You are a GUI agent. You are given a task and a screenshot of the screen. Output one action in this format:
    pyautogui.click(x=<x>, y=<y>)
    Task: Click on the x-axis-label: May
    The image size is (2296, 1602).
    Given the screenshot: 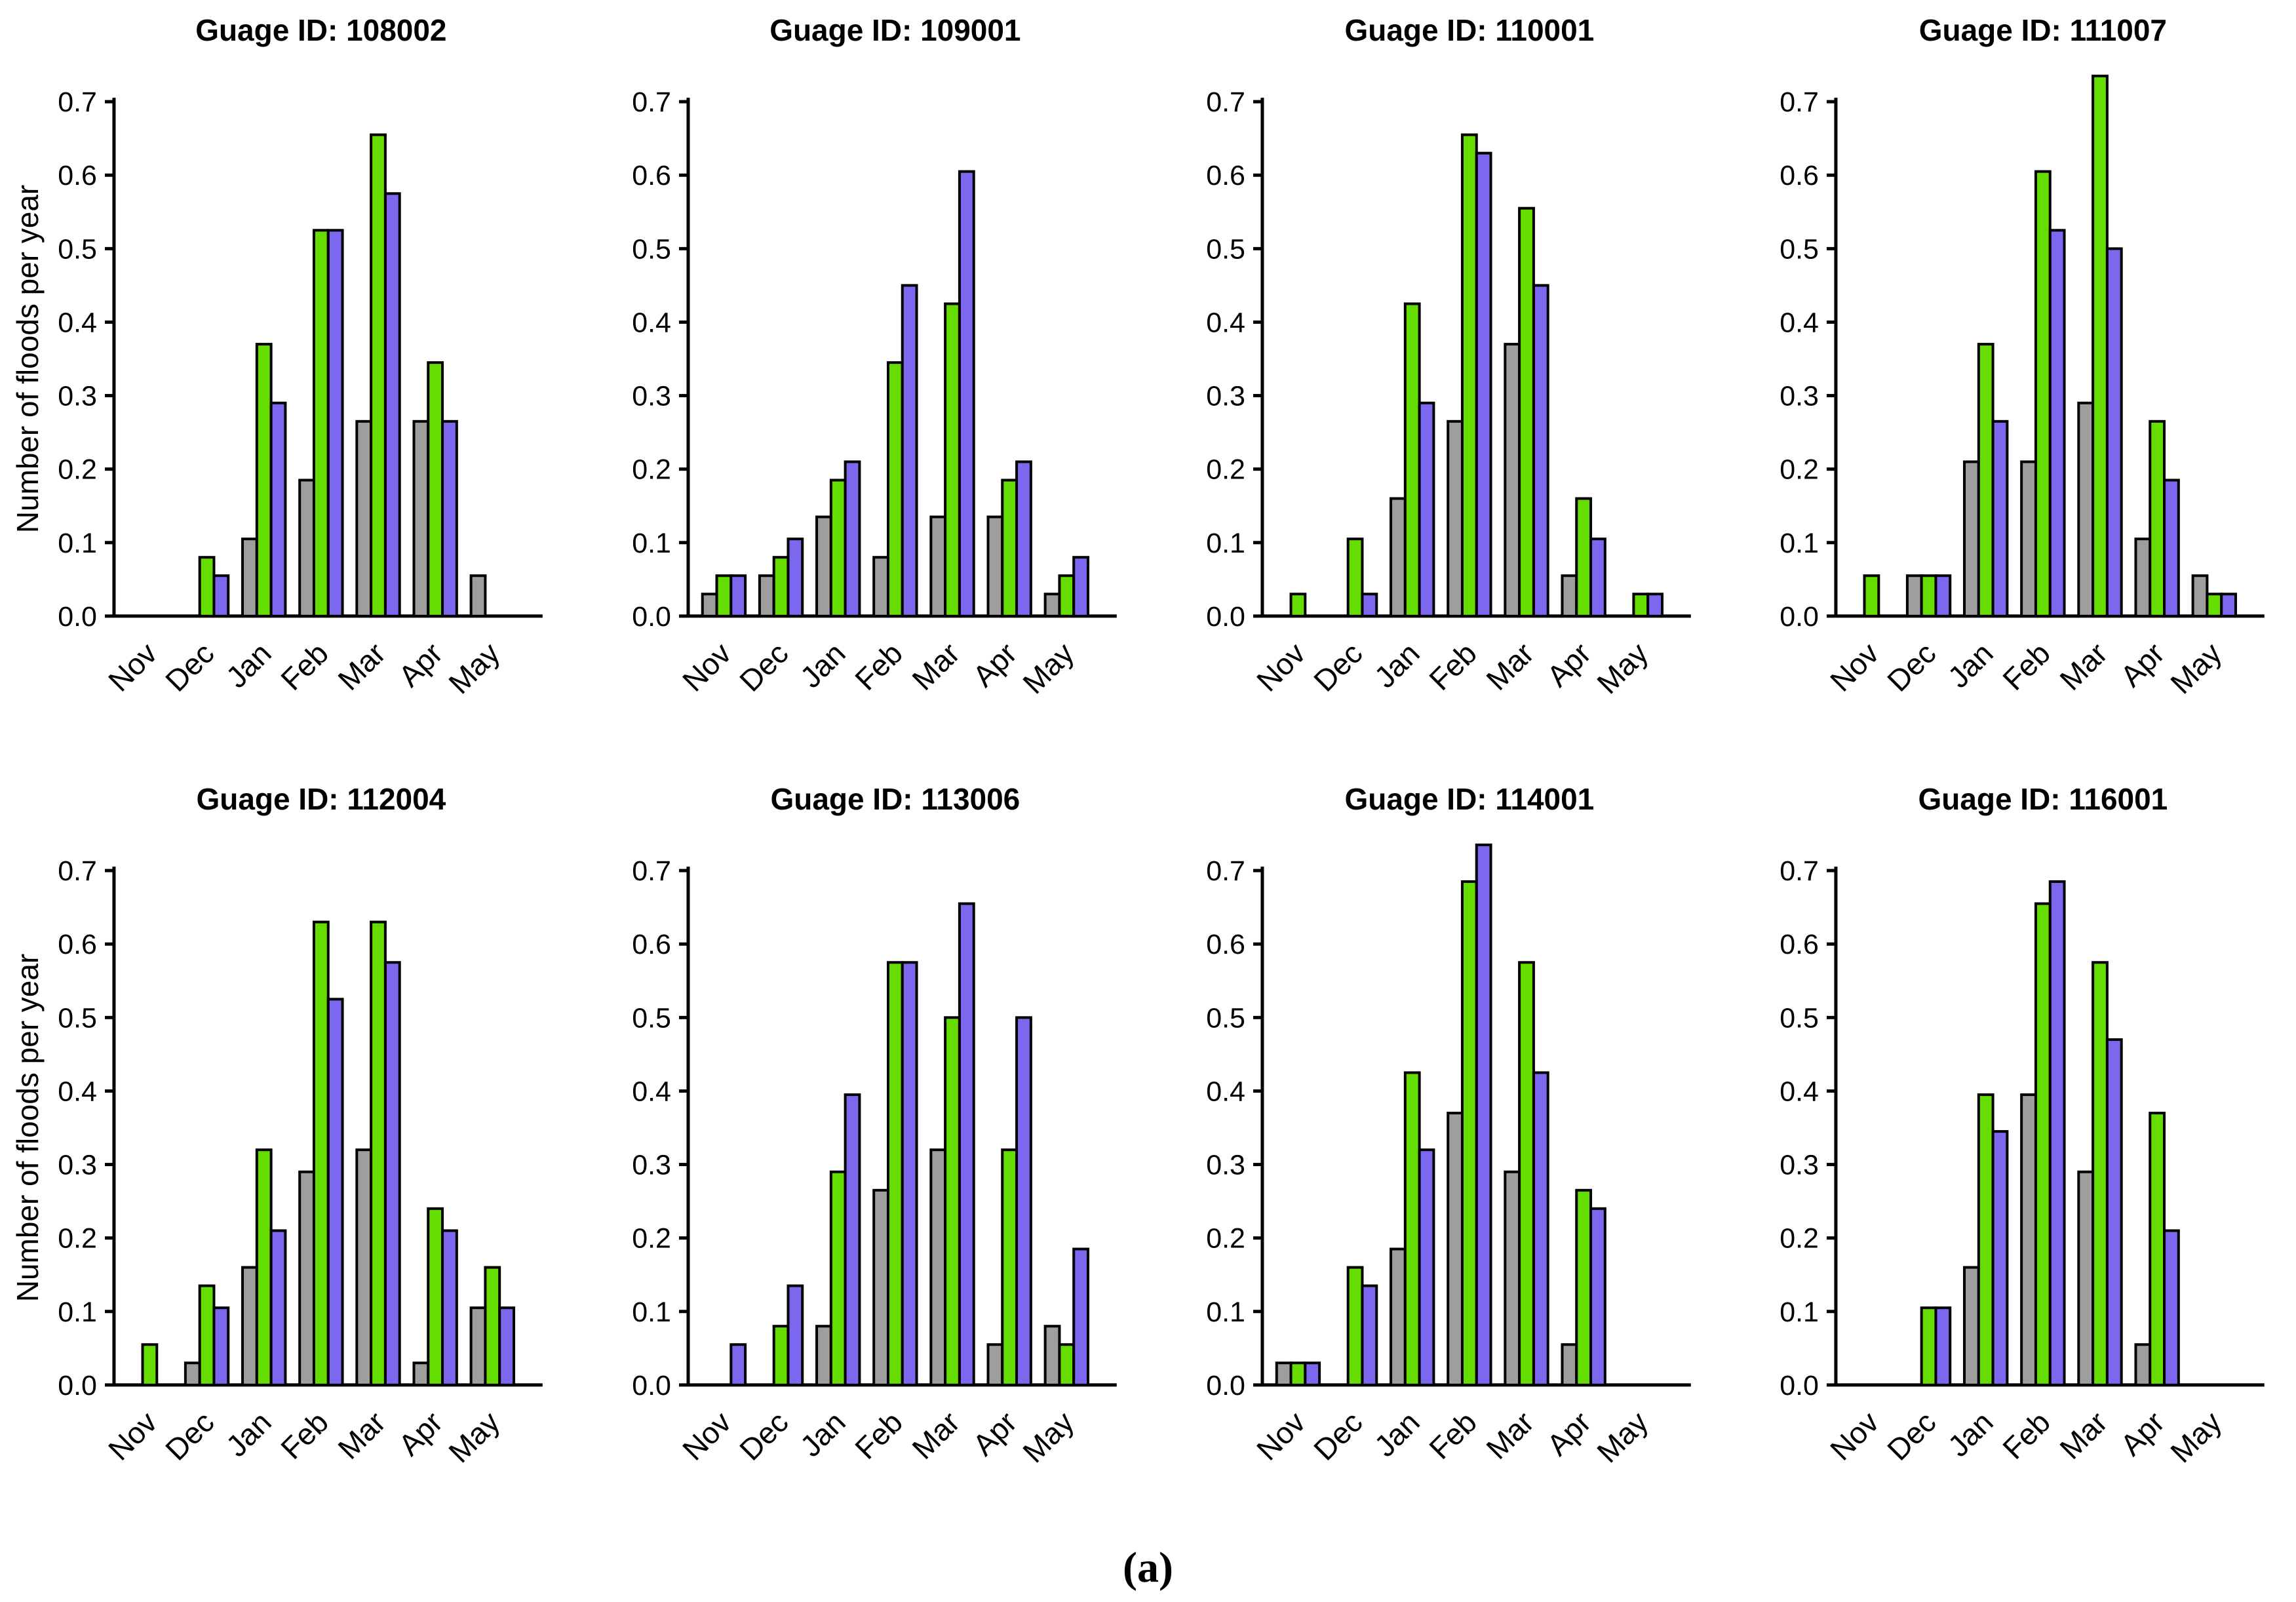 What is the action you would take?
    pyautogui.click(x=1048, y=668)
    